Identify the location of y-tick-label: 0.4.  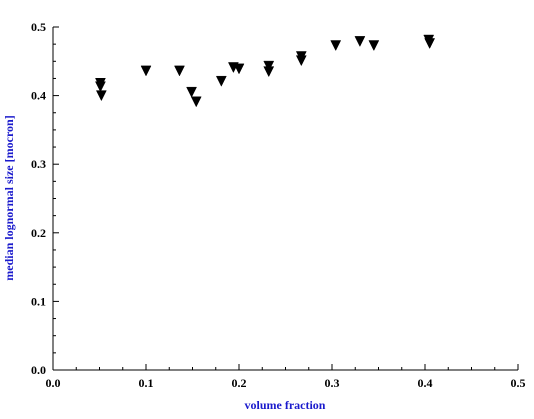
(38, 96).